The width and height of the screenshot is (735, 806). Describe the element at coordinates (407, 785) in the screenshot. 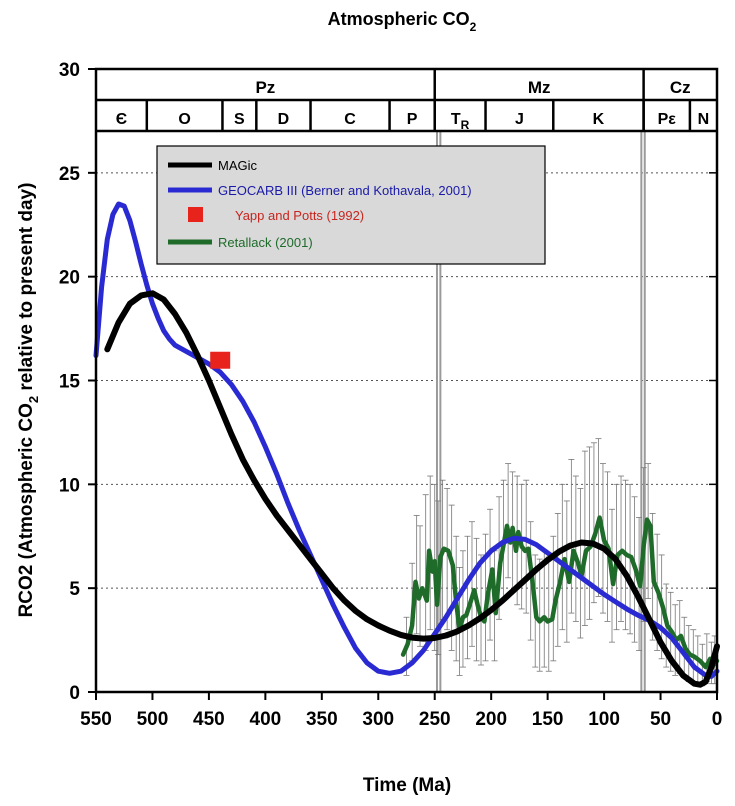

I see `x-axis-label: Time (Ma)` at that location.